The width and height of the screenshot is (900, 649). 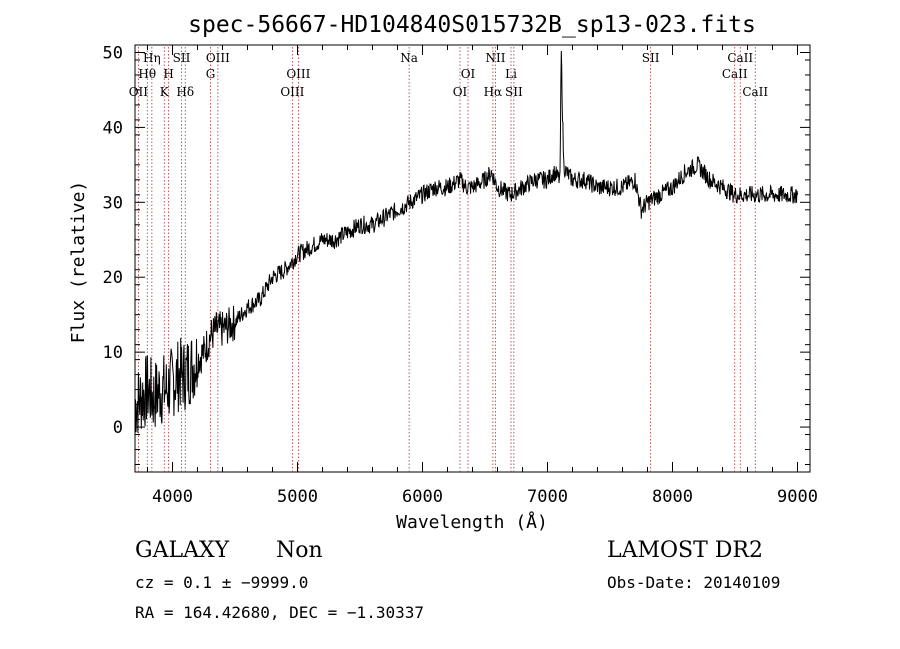 What do you see at coordinates (297, 497) in the screenshot?
I see `x-tick-label: 5000` at bounding box center [297, 497].